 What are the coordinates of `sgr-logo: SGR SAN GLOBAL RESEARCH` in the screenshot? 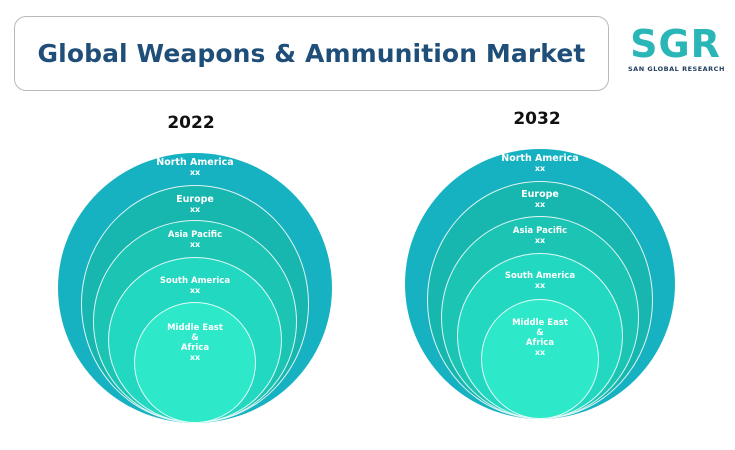 It's located at (676, 51).